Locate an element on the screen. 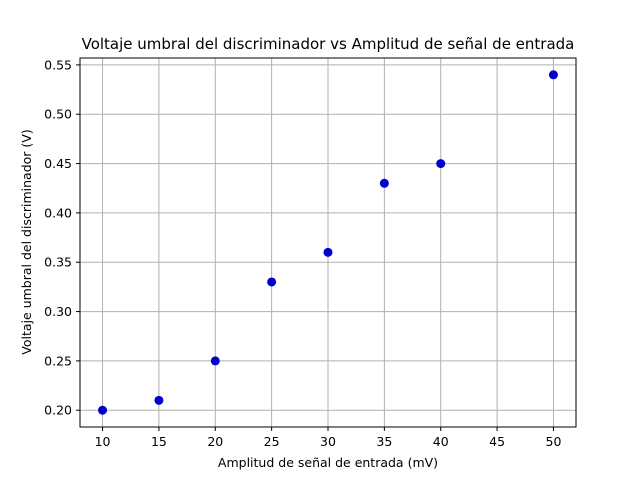  x-tick-label: 50 is located at coordinates (554, 441).